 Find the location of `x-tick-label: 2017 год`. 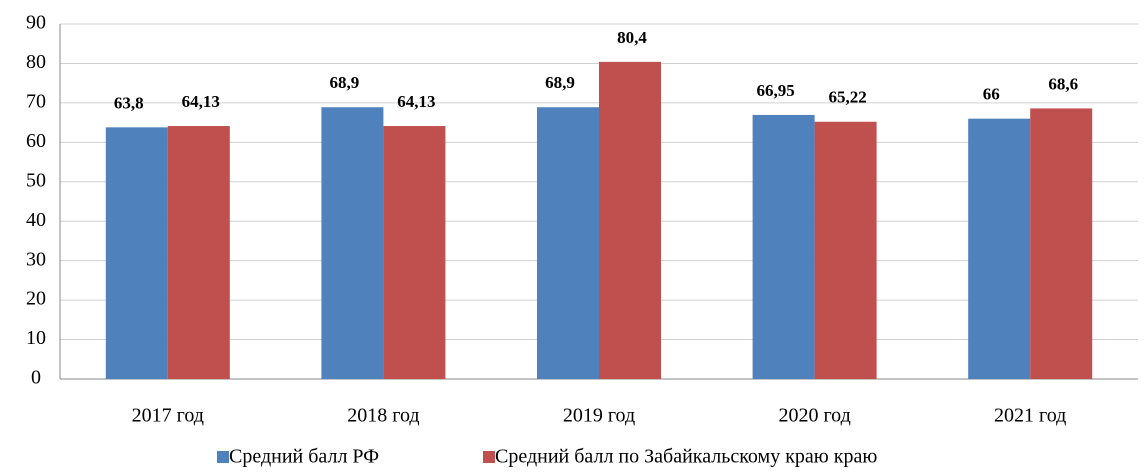

x-tick-label: 2017 год is located at coordinates (168, 416).